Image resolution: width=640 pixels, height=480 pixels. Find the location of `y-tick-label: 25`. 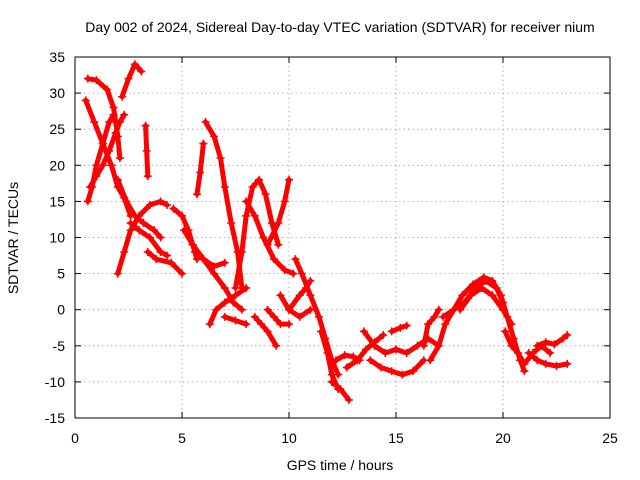

y-tick-label: 25 is located at coordinates (57, 129).